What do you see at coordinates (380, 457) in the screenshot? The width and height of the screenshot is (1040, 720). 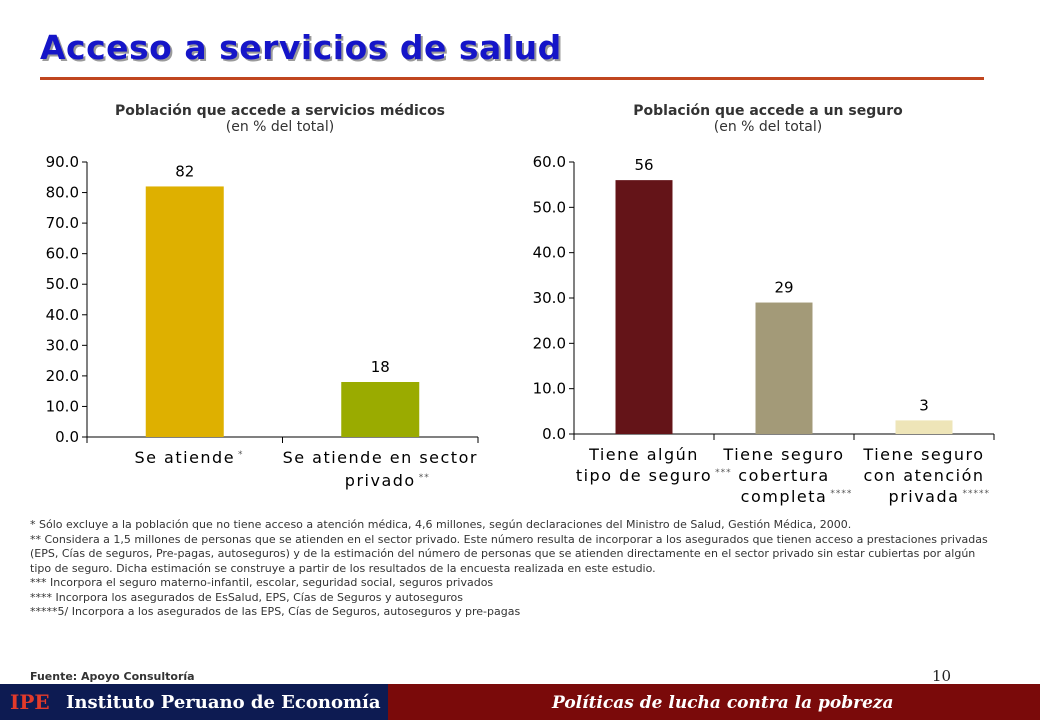 I see `x-tick-label: Se atiende en sector` at bounding box center [380, 457].